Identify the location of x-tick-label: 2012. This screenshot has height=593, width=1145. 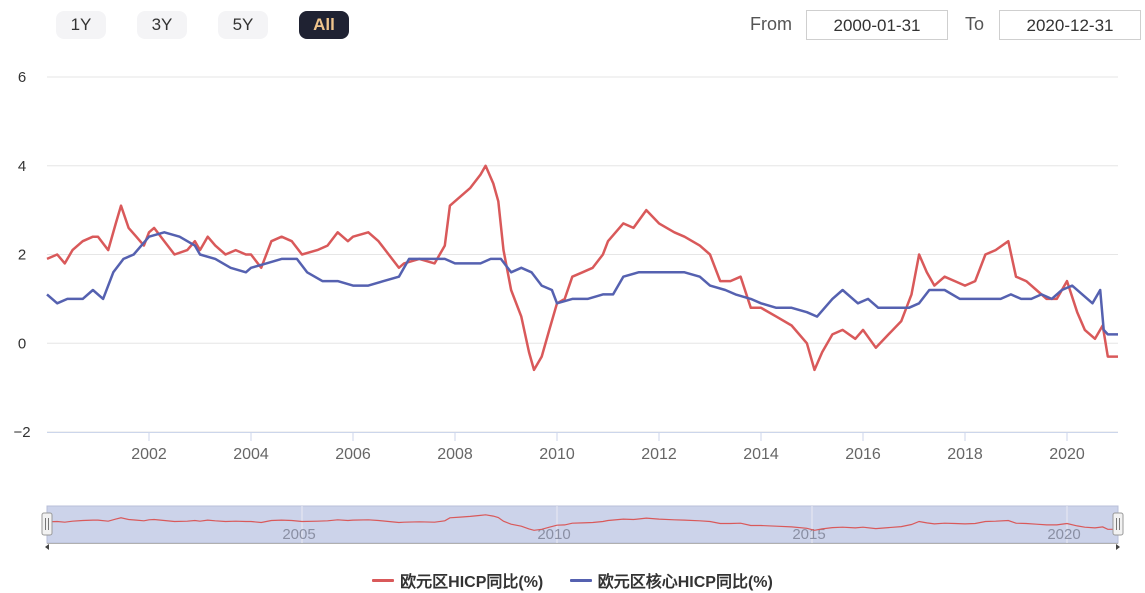
(659, 454).